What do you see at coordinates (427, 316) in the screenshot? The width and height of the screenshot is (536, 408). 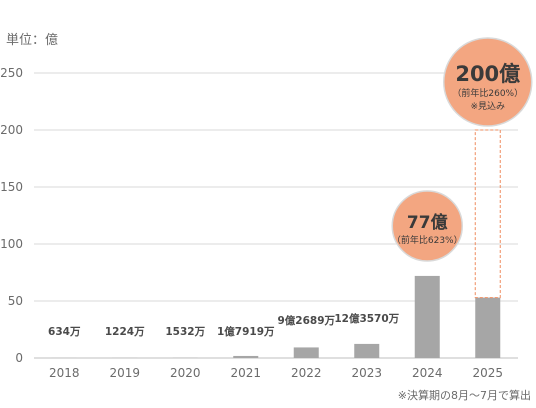 I see `bar-2024` at bounding box center [427, 316].